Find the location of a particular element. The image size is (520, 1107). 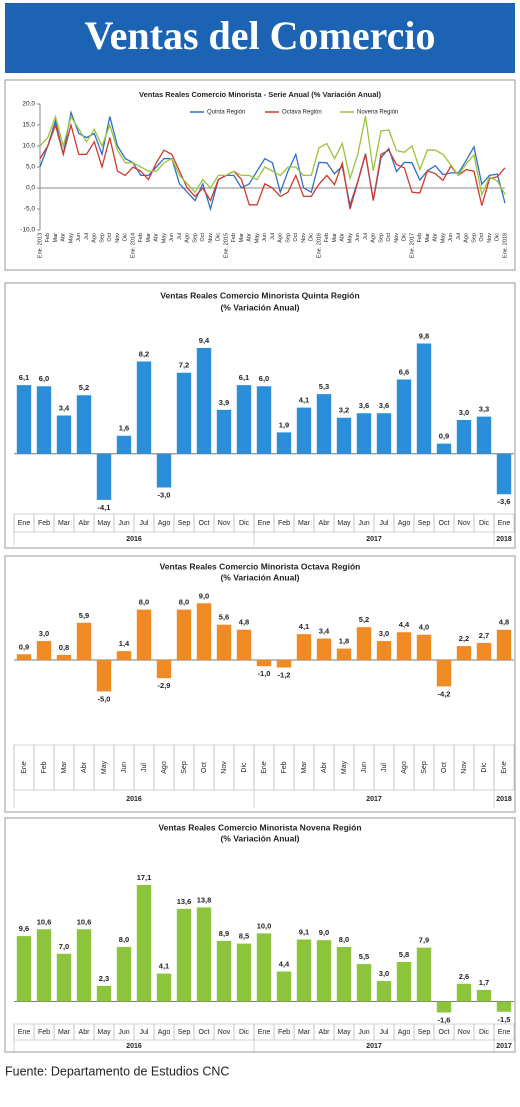

value-label: 5,9 is located at coordinates (84, 615).